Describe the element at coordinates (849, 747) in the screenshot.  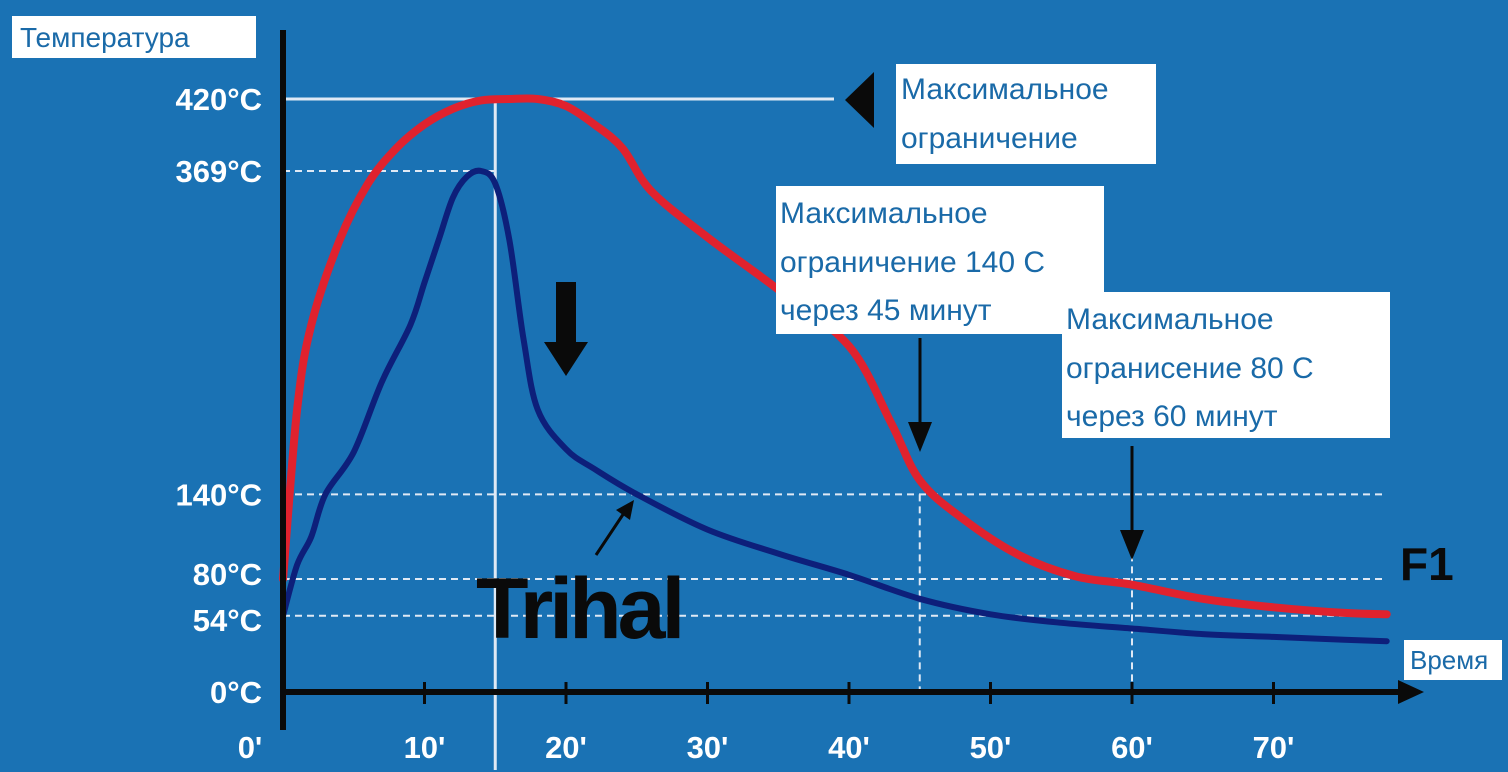
I see `x-tick-label: 40'` at that location.